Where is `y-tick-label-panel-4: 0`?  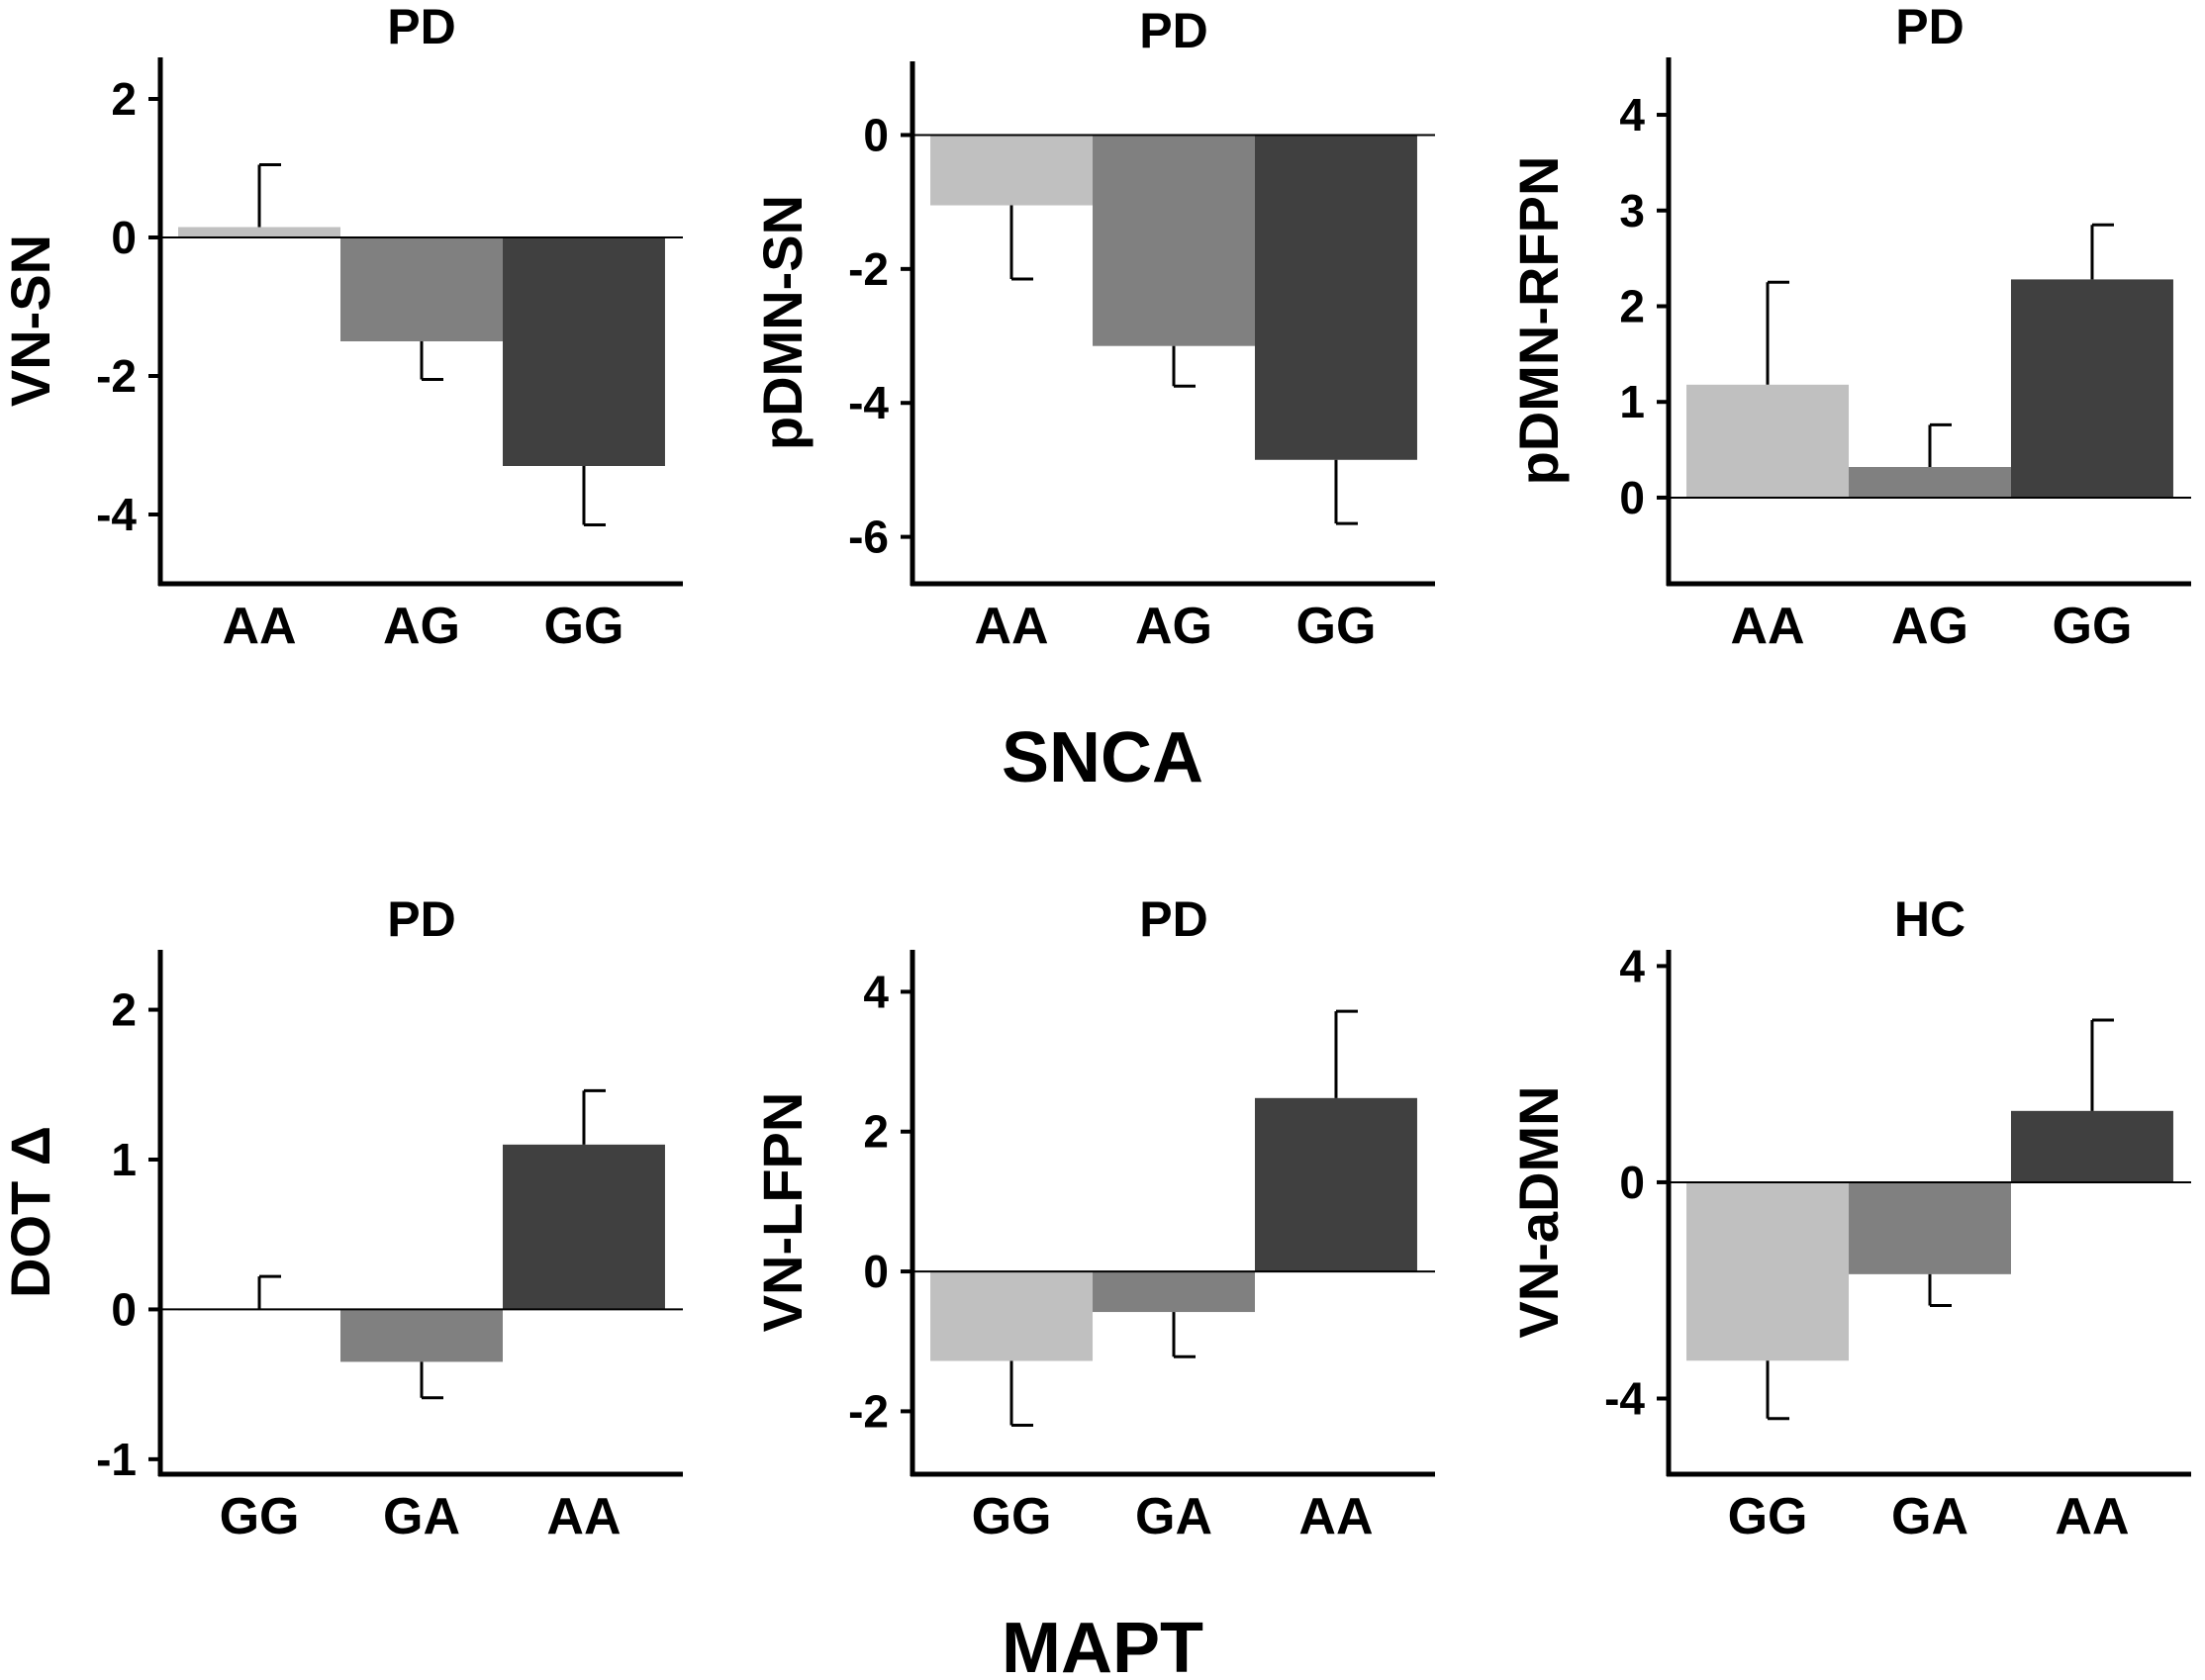
y-tick-label-panel-4: 0 is located at coordinates (124, 1309).